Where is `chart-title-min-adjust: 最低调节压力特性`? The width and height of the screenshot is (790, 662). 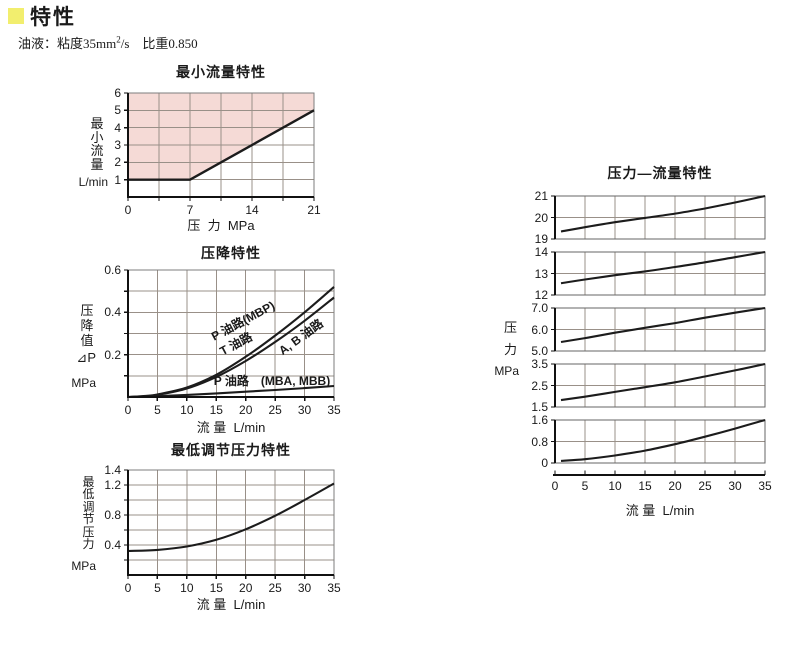 chart-title-min-adjust: 最低调节压力特性 is located at coordinates (231, 450).